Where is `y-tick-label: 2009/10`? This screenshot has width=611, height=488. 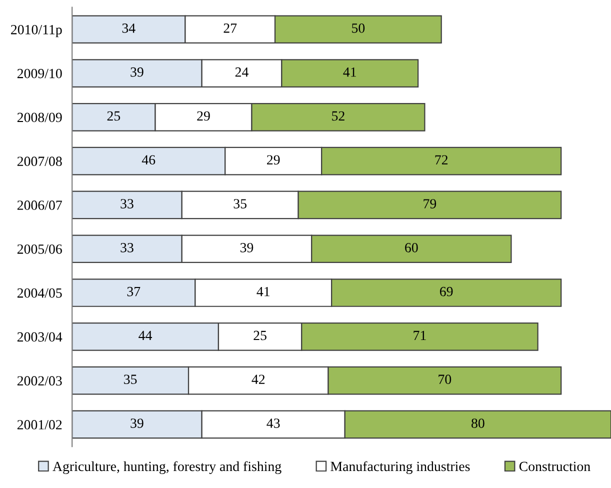 y-tick-label: 2009/10 is located at coordinates (39, 73).